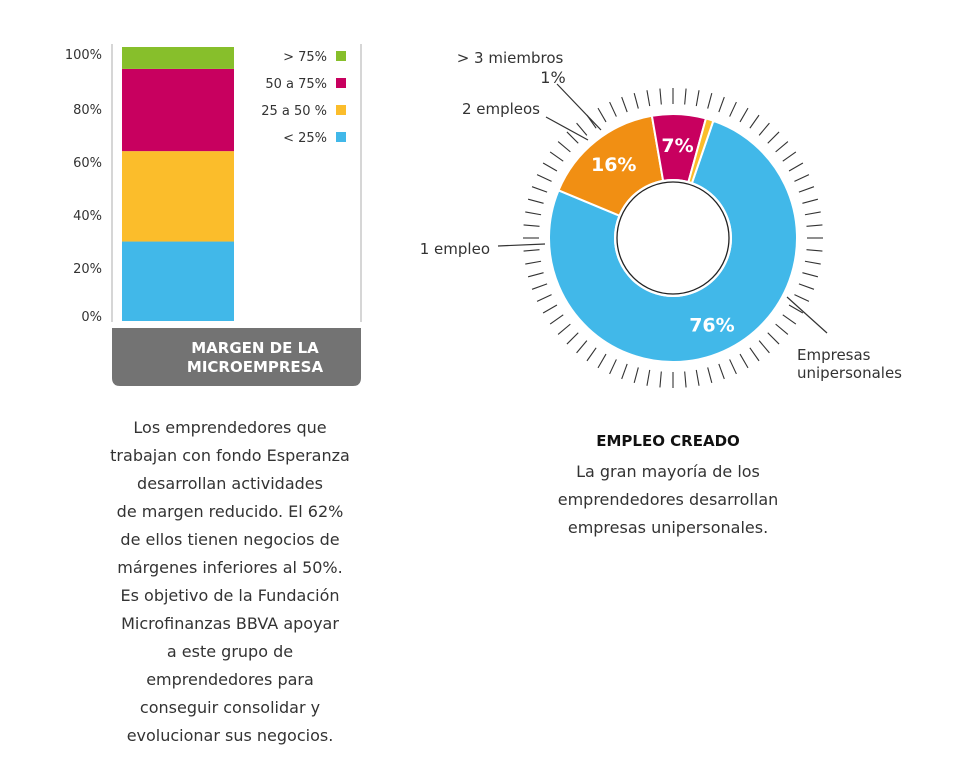 Image resolution: width=960 pixels, height=770 pixels. Describe the element at coordinates (303, 98) in the screenshot. I see `legend: > 75% 50 a 75% 25 a 50 % < 25%` at that location.